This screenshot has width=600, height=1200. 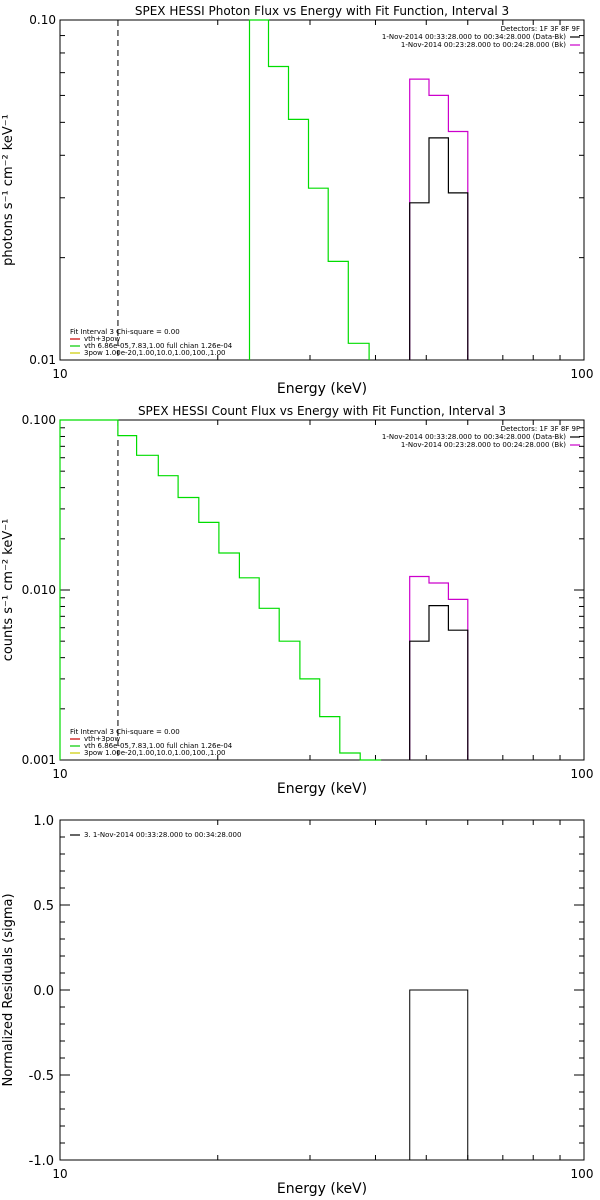 What do you see at coordinates (582, 1174) in the screenshot?
I see `panel3-x-tick-label: 100` at bounding box center [582, 1174].